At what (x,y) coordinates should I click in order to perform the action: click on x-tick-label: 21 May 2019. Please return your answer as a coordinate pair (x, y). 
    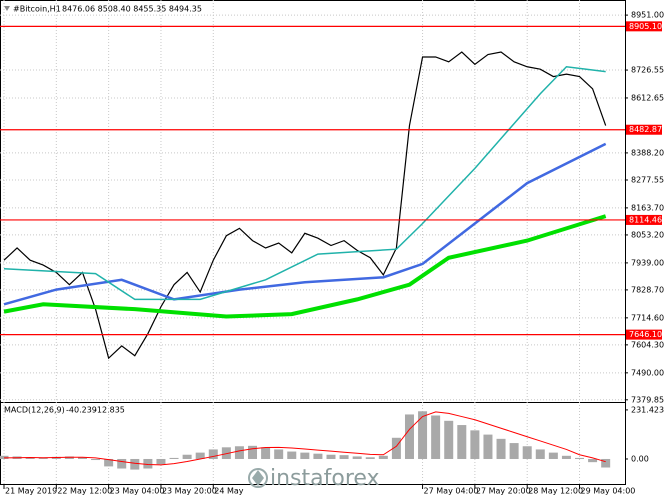
    Looking at the image, I should click on (31, 491).